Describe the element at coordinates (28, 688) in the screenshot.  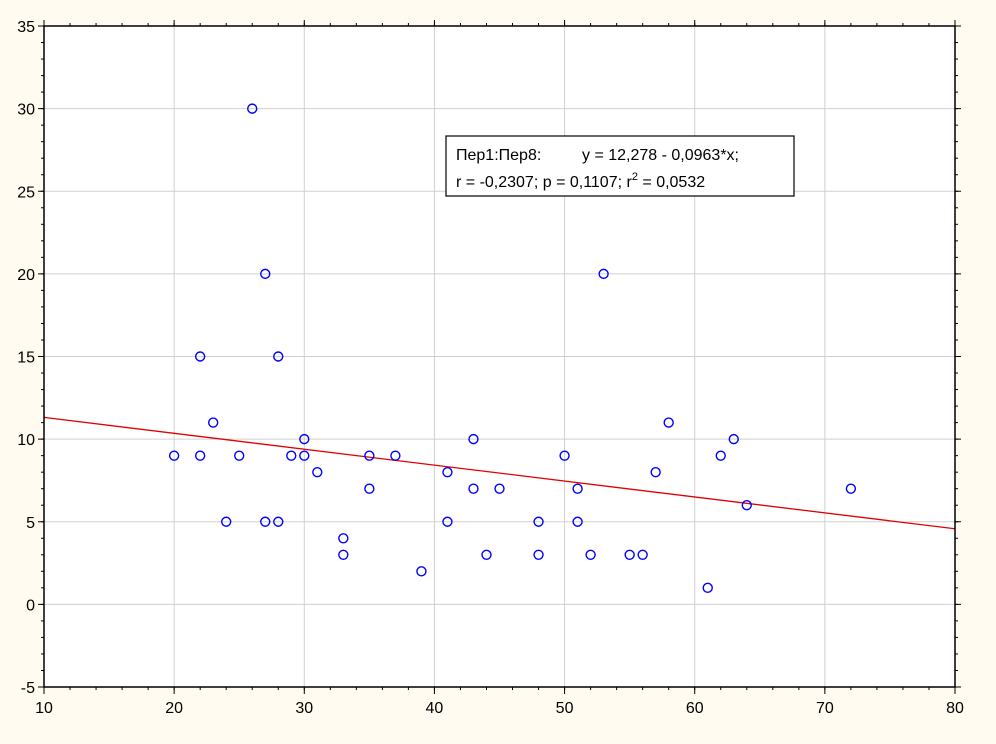
I see `y-tick-label: -5` at that location.